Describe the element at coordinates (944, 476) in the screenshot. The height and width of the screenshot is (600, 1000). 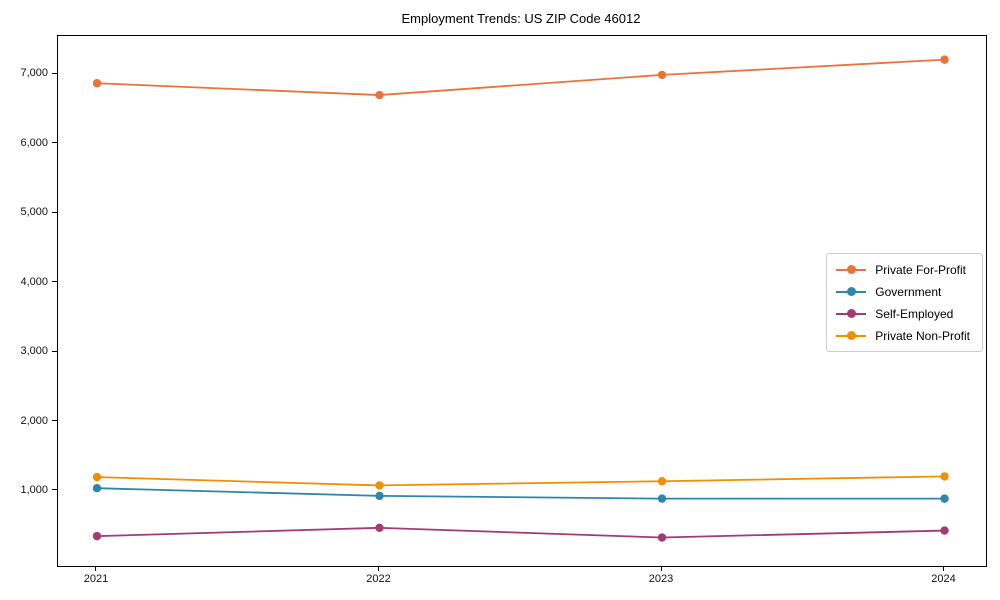
I see `marker-private-non-profit-2024` at that location.